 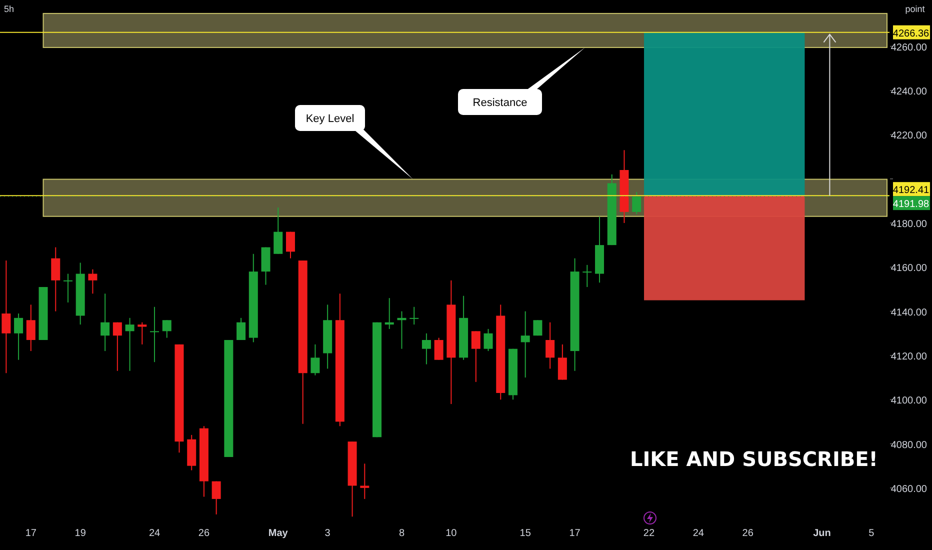 I want to click on x-tick-label: 5, so click(x=871, y=533).